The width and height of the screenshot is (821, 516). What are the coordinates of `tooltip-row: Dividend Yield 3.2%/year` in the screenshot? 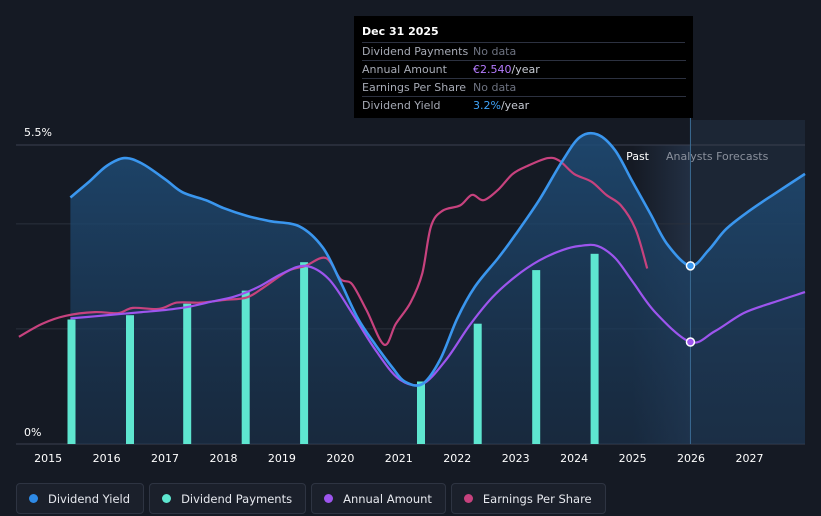 It's located at (524, 105).